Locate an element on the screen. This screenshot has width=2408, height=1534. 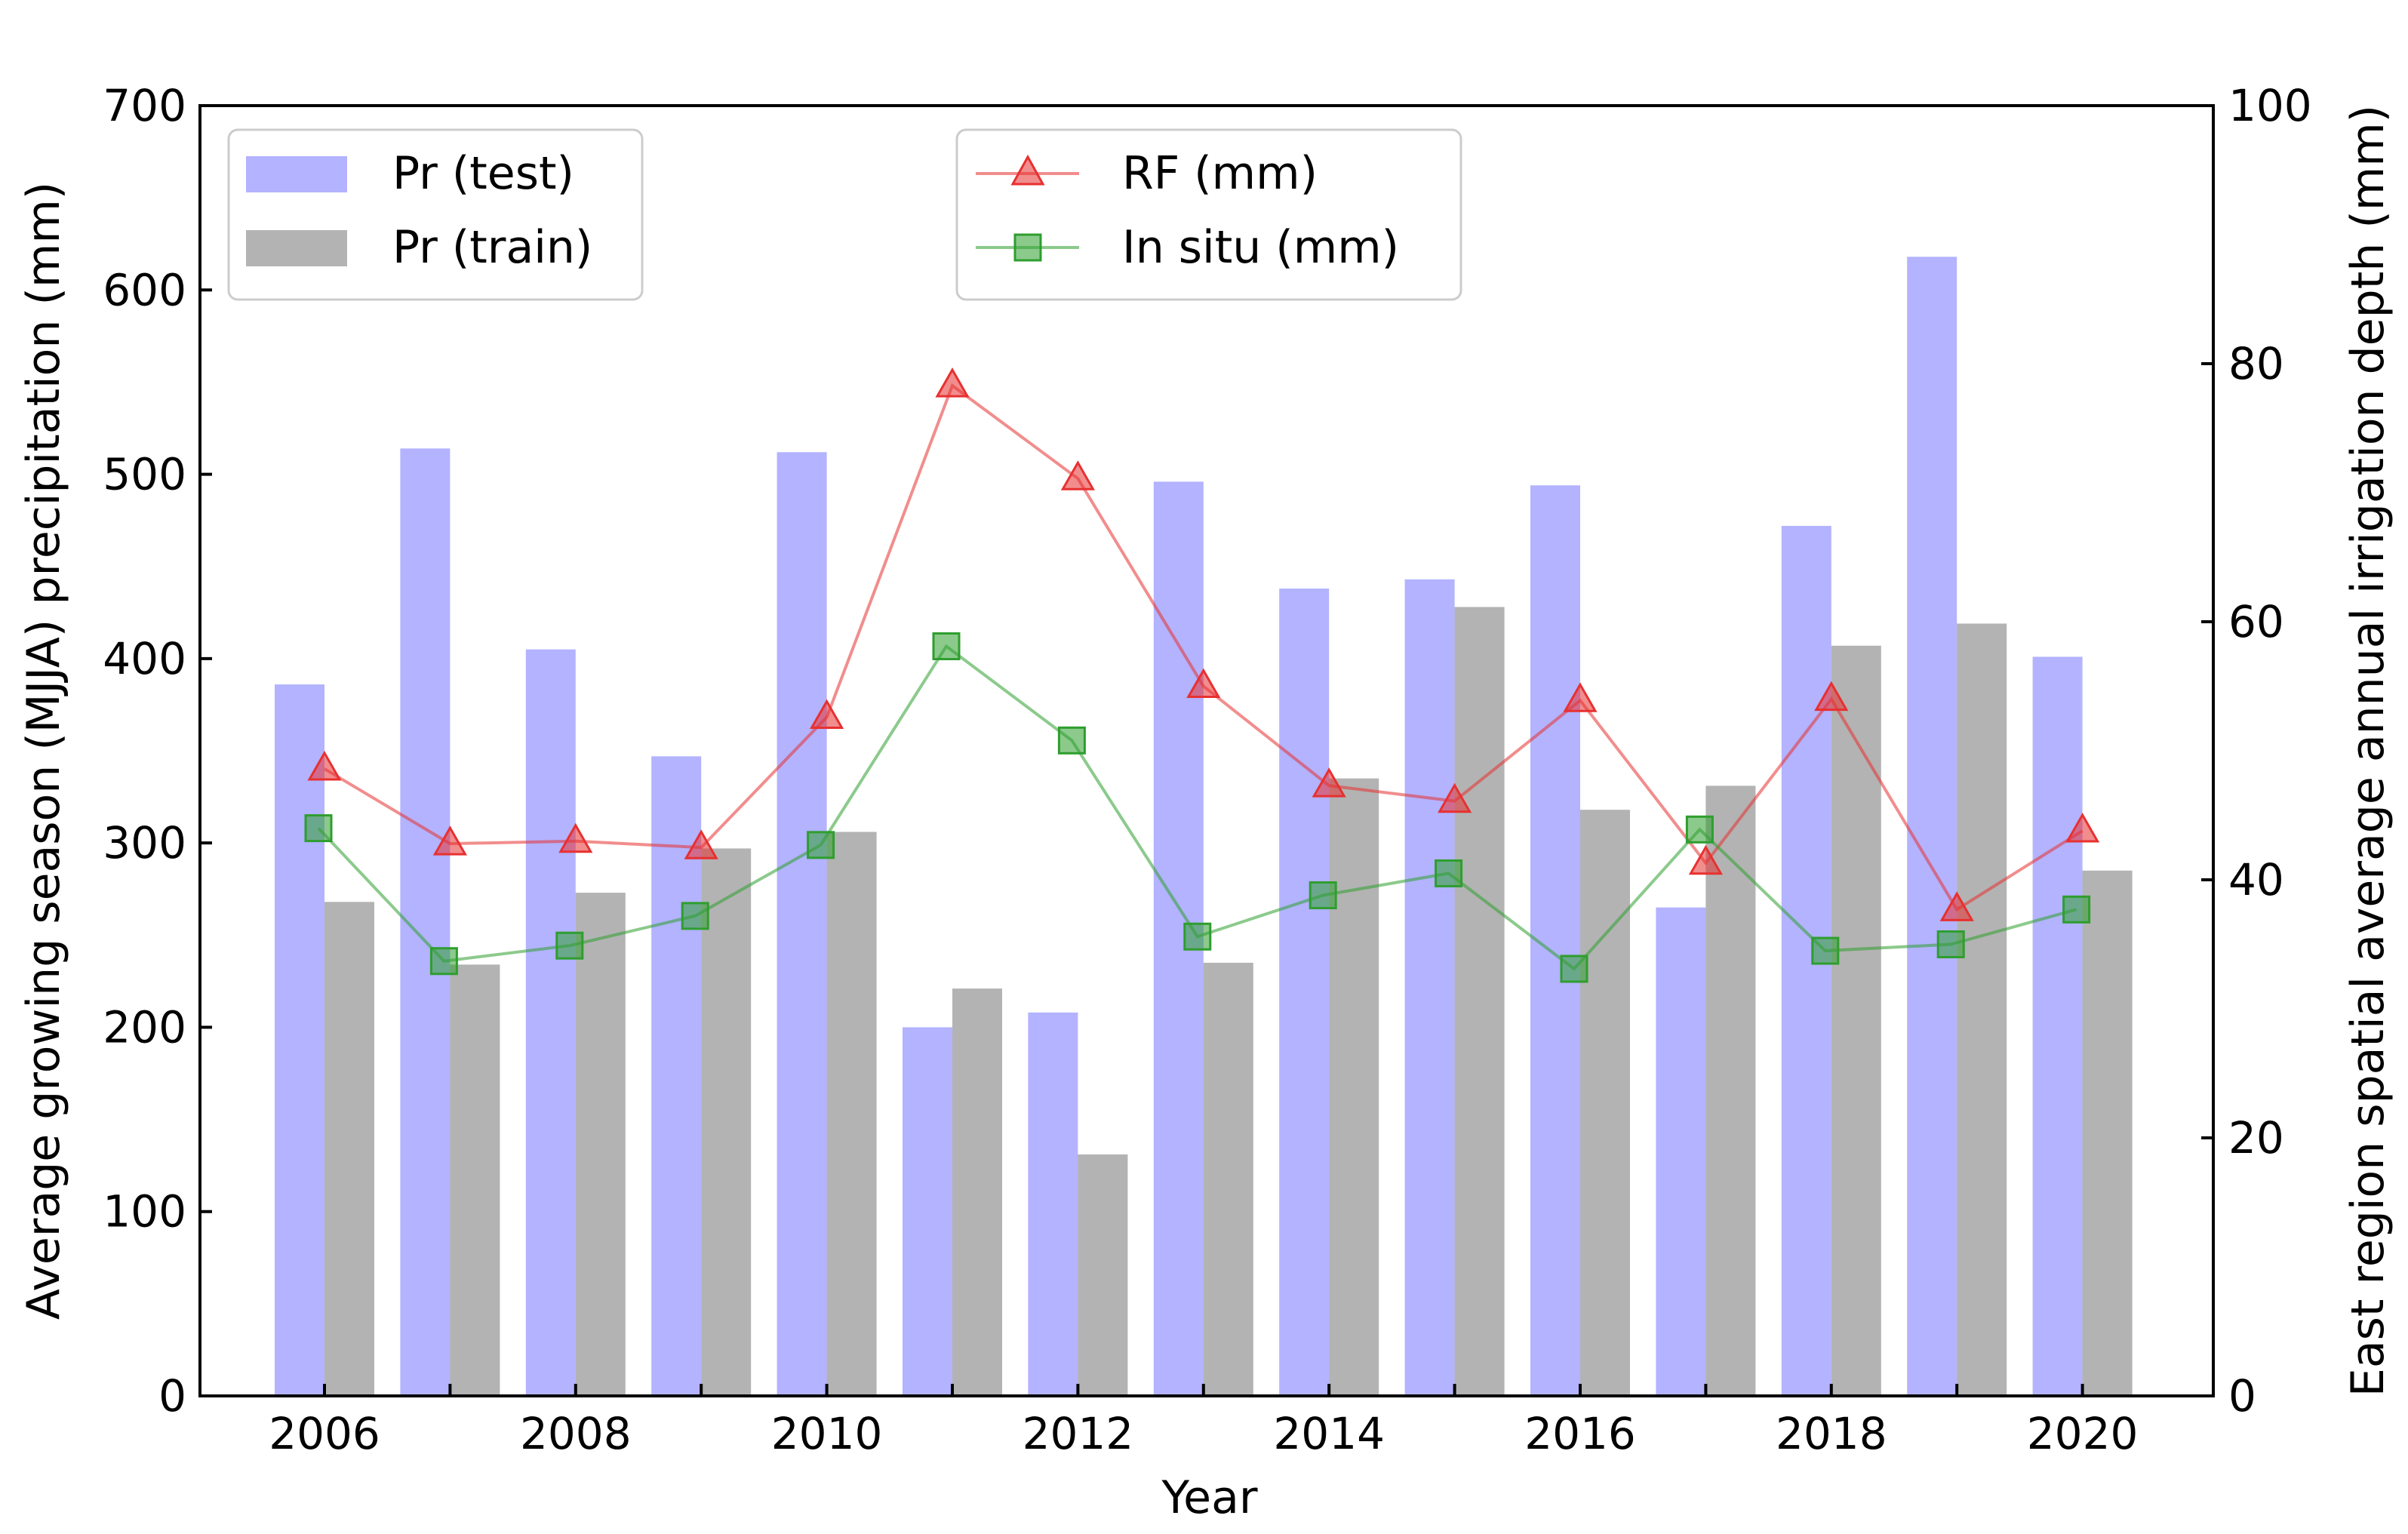
left-y-tick-label: 700 is located at coordinates (144, 105).